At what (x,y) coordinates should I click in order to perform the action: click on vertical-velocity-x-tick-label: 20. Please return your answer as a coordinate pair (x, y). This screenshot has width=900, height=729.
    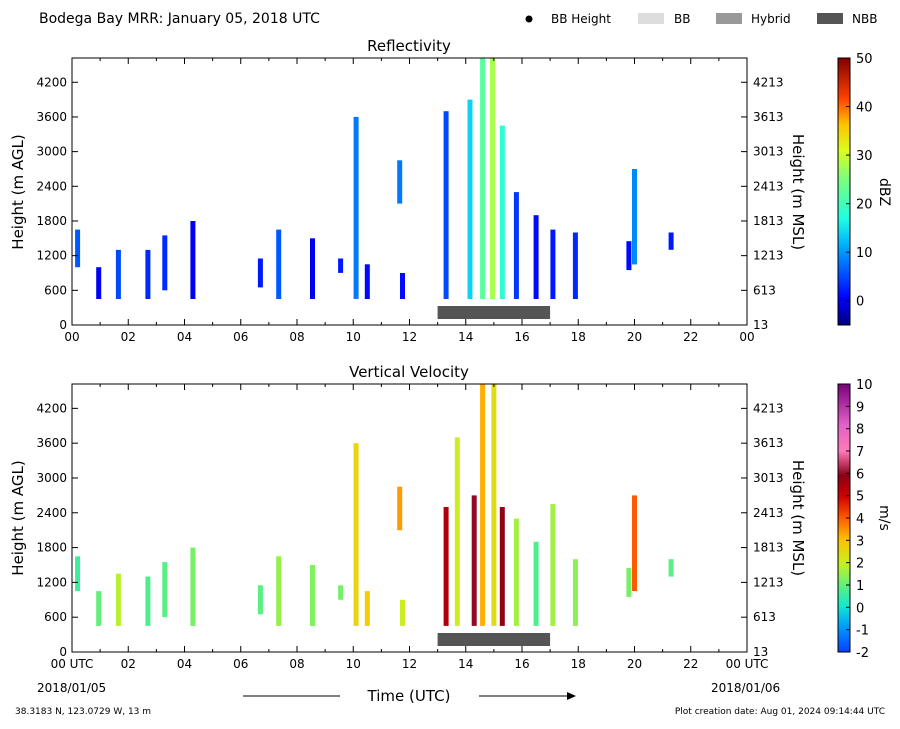
    Looking at the image, I should click on (634, 664).